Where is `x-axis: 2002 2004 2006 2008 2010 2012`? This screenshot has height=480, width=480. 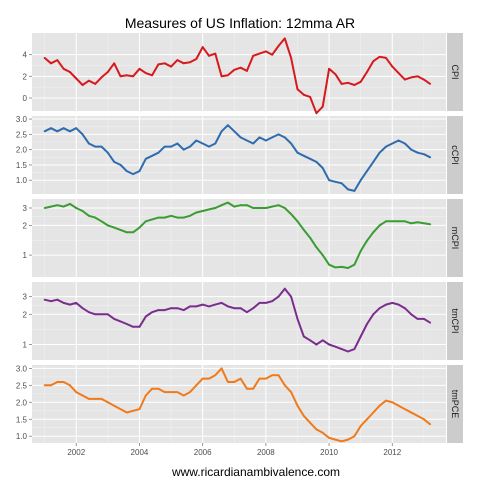
x-axis: 2002 2004 2006 2008 2010 2012 is located at coordinates (234, 450).